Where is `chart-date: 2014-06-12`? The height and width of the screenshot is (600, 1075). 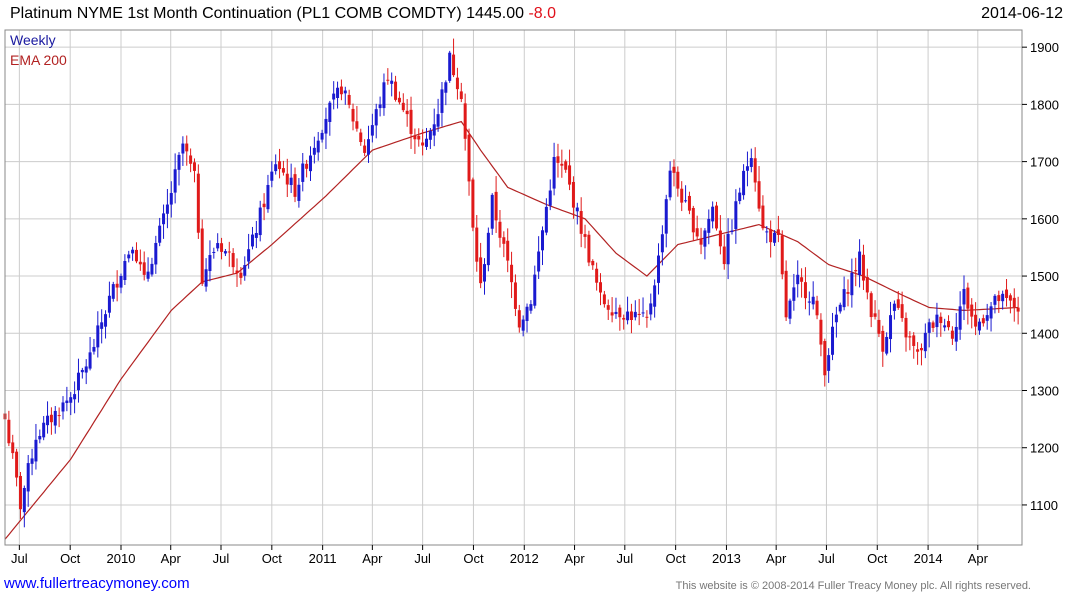 chart-date: 2014-06-12 is located at coordinates (1022, 13).